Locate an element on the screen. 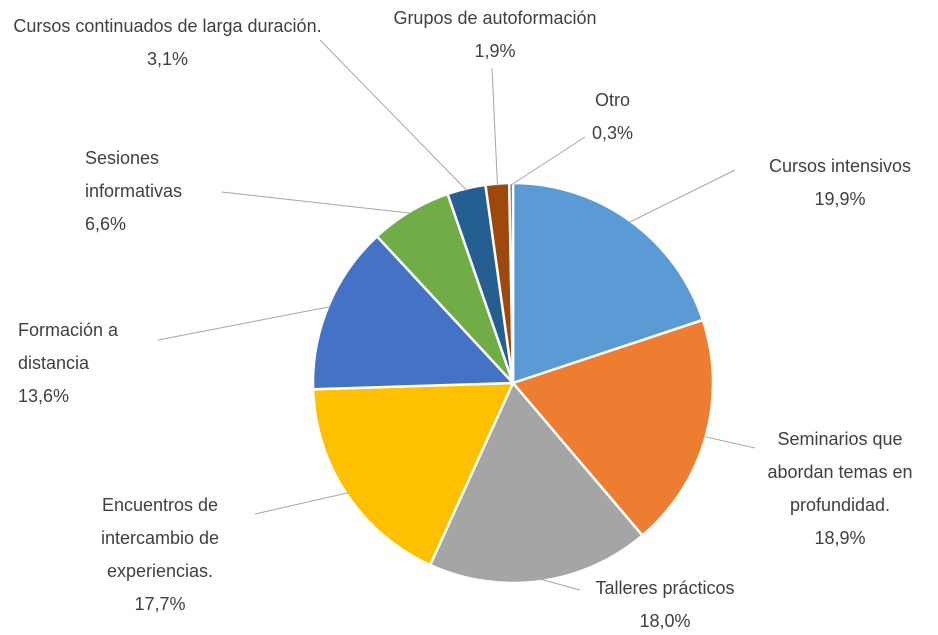 This screenshot has width=938, height=635. slice-label: Formación a distancia 13,6% is located at coordinates (93, 363).